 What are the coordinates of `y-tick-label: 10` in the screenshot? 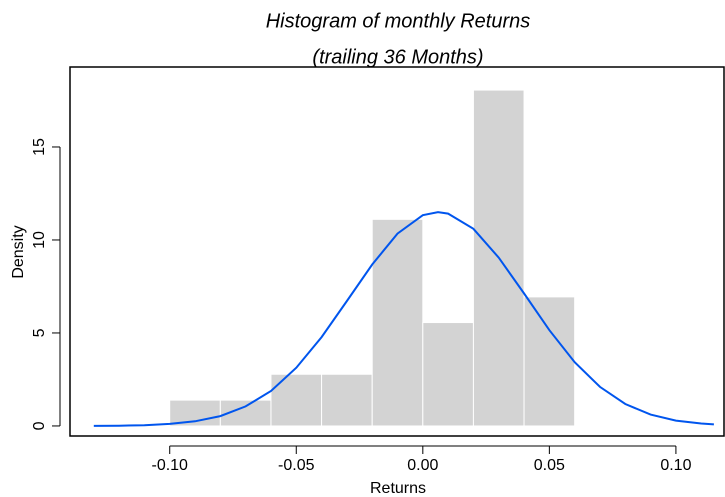 It's located at (39, 240).